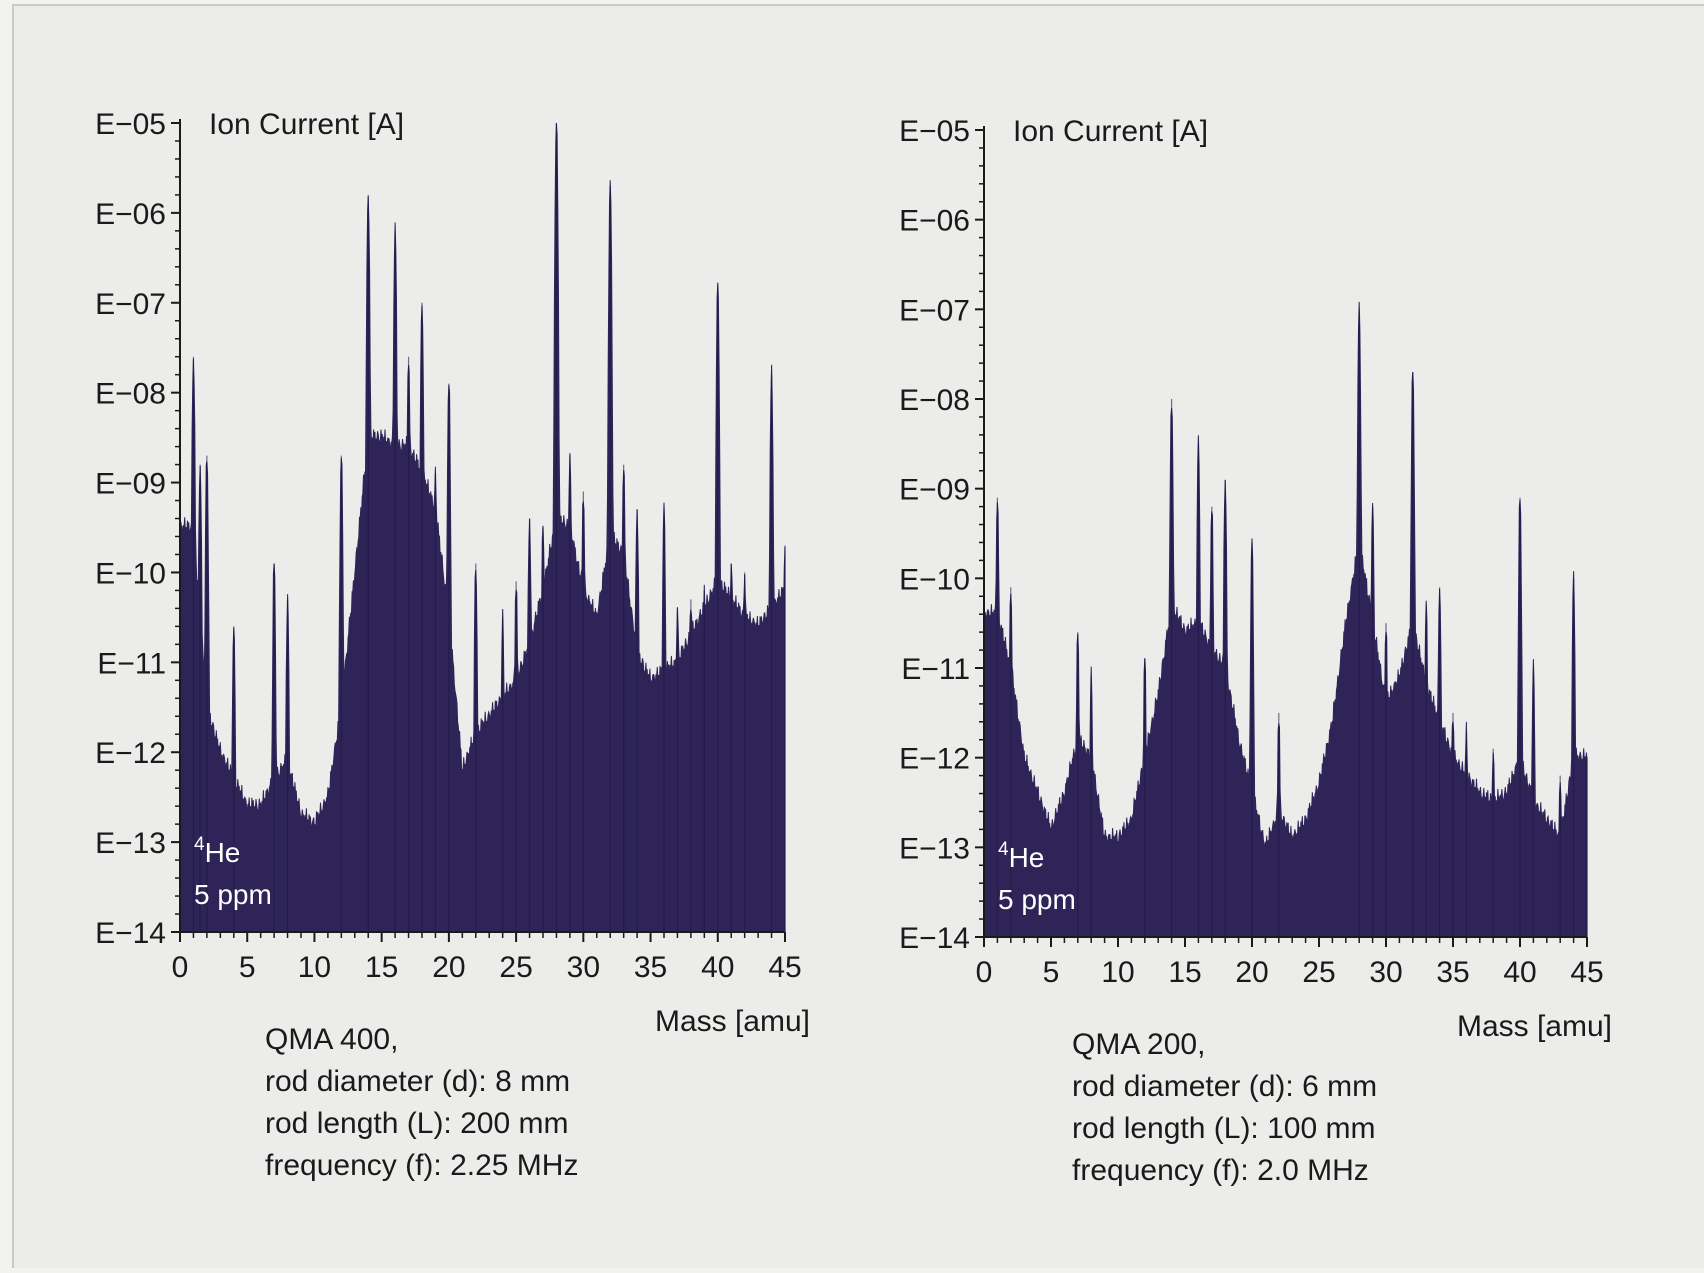  Describe the element at coordinates (1224, 1128) in the screenshot. I see `caption-rod-length: rod length (L): 100 mm` at that location.